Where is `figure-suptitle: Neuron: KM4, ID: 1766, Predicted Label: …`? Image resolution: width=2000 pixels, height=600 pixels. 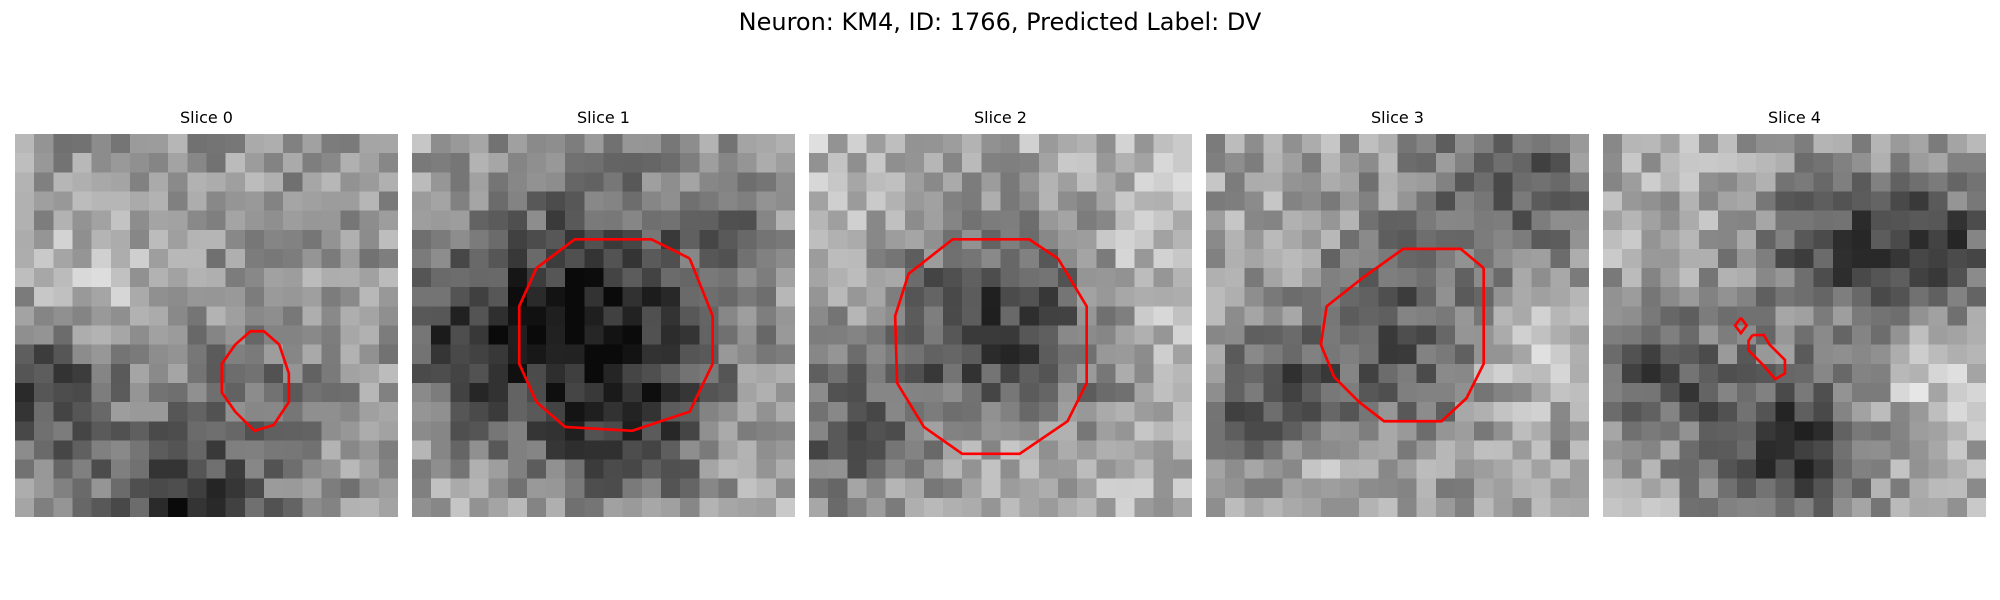
figure-suptitle: Neuron: KM4, ID: 1766, Predicted Label: … is located at coordinates (1000, 22).